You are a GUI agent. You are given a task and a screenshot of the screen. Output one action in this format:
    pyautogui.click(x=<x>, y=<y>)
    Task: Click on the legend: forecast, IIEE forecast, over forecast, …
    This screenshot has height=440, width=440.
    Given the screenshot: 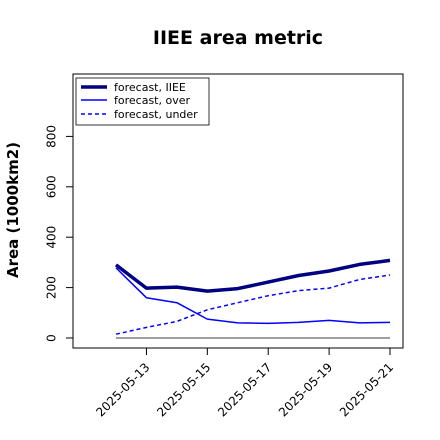 What is the action you would take?
    pyautogui.click(x=142, y=101)
    